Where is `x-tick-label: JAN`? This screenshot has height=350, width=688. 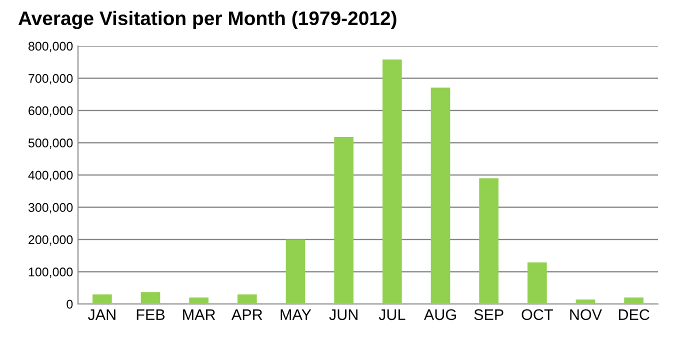 x-tick-label: JAN is located at coordinates (102, 314).